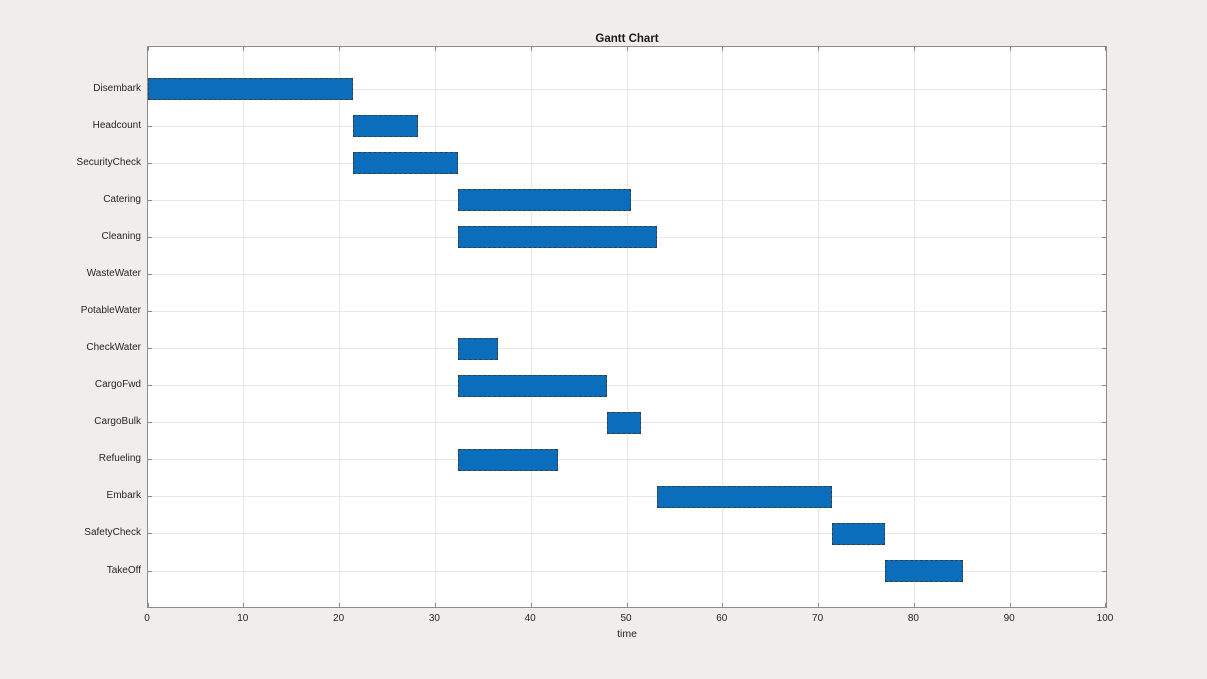  What do you see at coordinates (147, 618) in the screenshot?
I see `x-tick-label: 0` at bounding box center [147, 618].